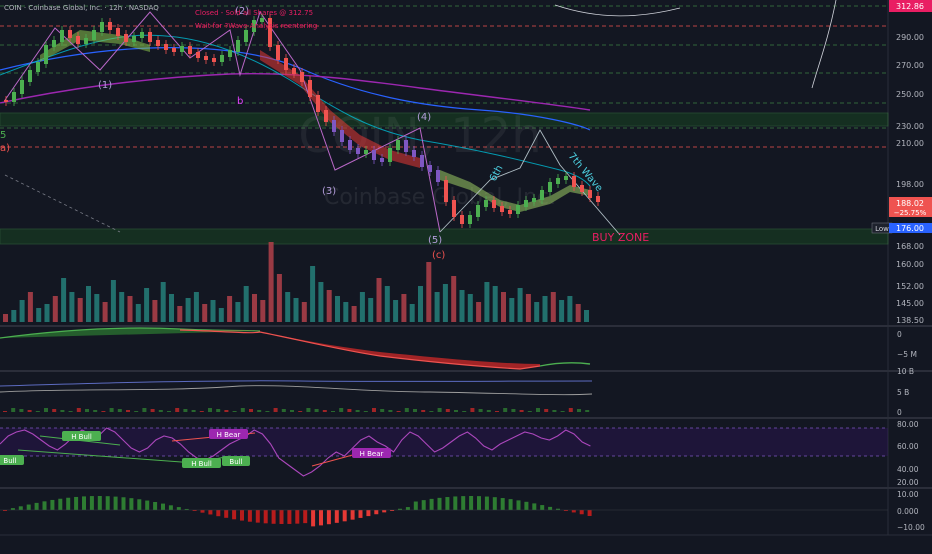  Describe the element at coordinates (903, 392) in the screenshot. I see `indicator-axis-label: 5 B` at that location.